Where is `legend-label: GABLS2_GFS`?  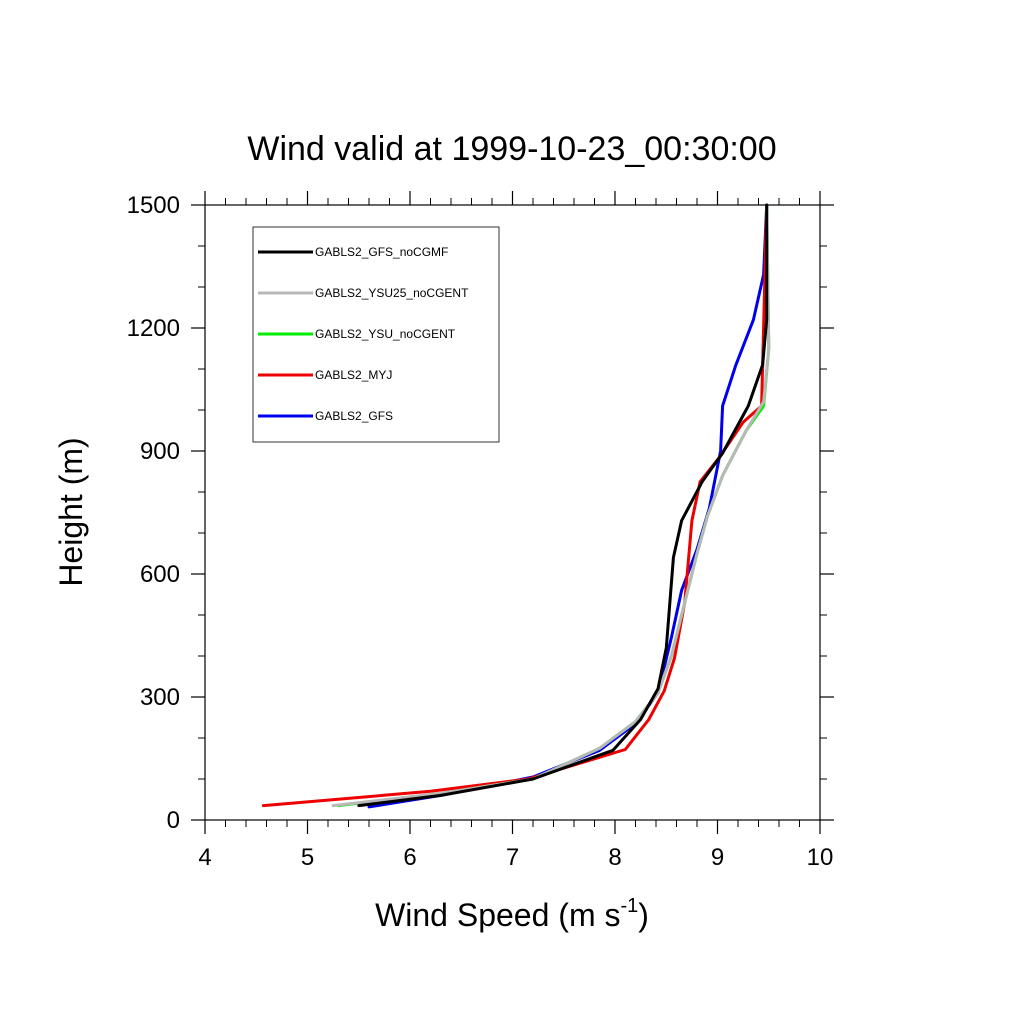 legend-label: GABLS2_GFS is located at coordinates (354, 416).